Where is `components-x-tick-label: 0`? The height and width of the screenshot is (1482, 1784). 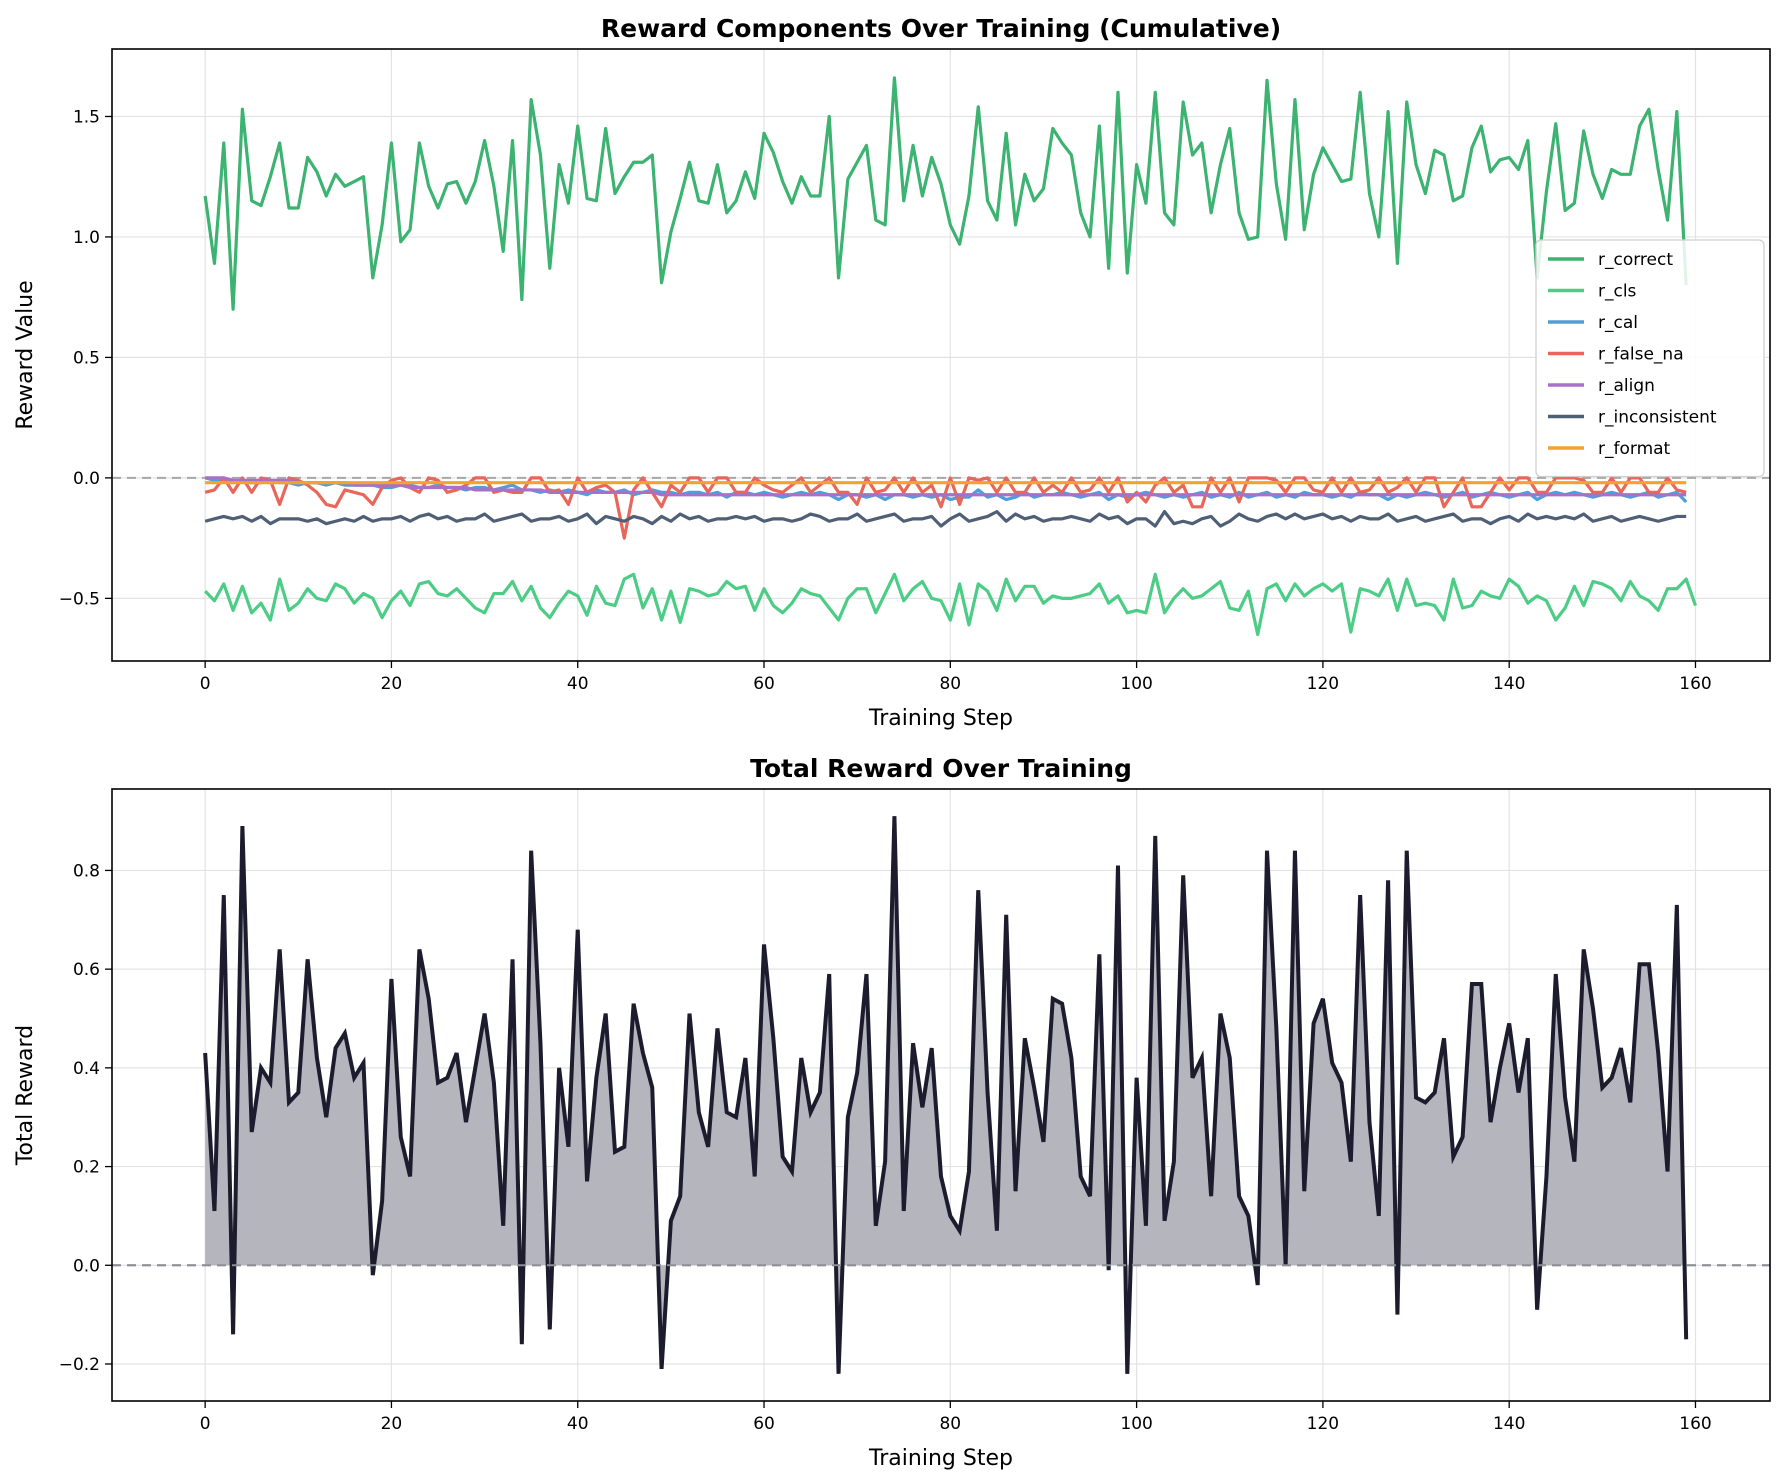 components-x-tick-label: 0 is located at coordinates (205, 684).